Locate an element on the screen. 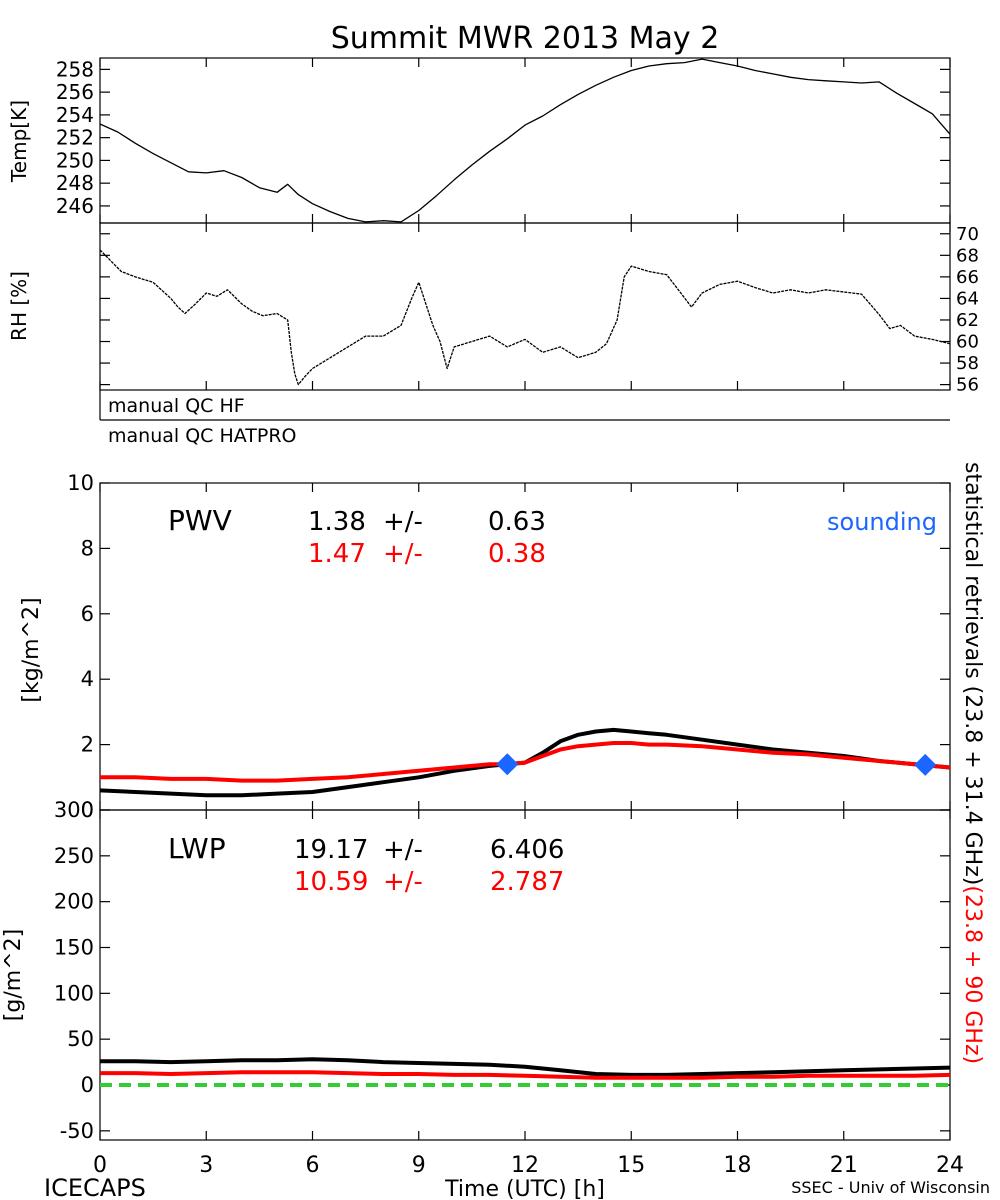 Image resolution: width=1000 pixels, height=1200 pixels. lwp-stat-mean-red: 10.59 is located at coordinates (331, 882).